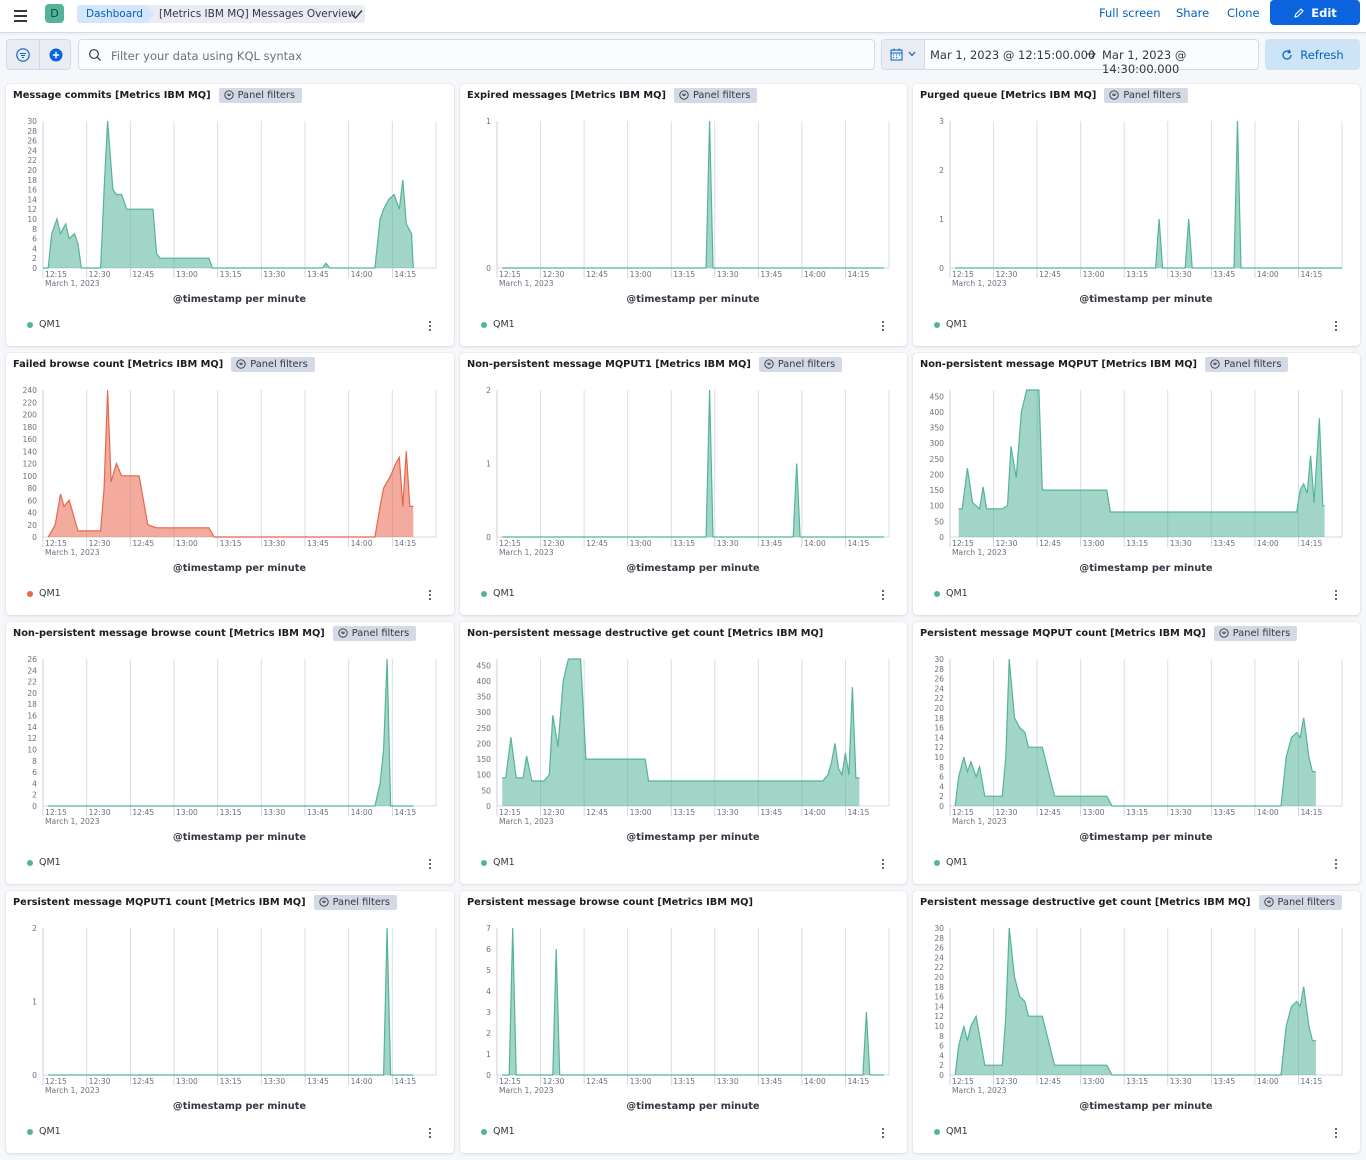  What do you see at coordinates (858, 1081) in the screenshot?
I see `x-tick-label: 14:15` at bounding box center [858, 1081].